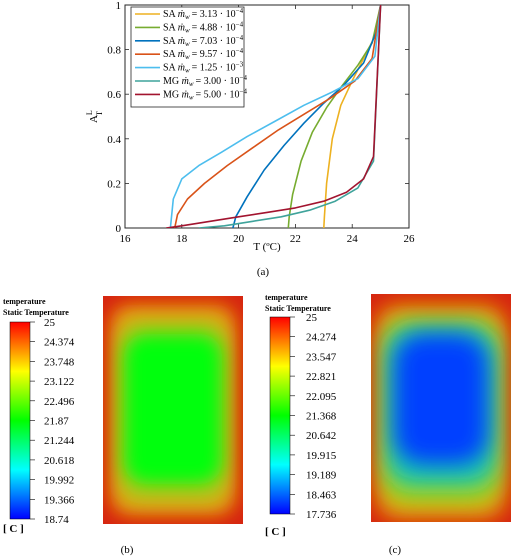  What do you see at coordinates (441, 399) in the screenshot?
I see `contour-c-core` at bounding box center [441, 399].